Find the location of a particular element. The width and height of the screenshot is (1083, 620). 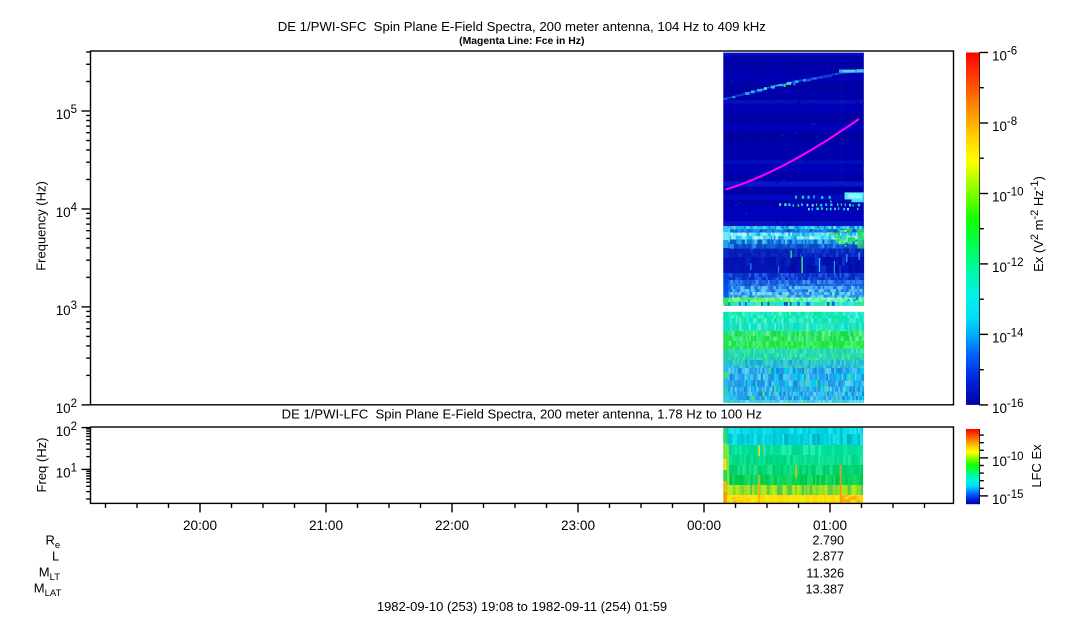

svg-text: 11.326 is located at coordinates (825, 574).